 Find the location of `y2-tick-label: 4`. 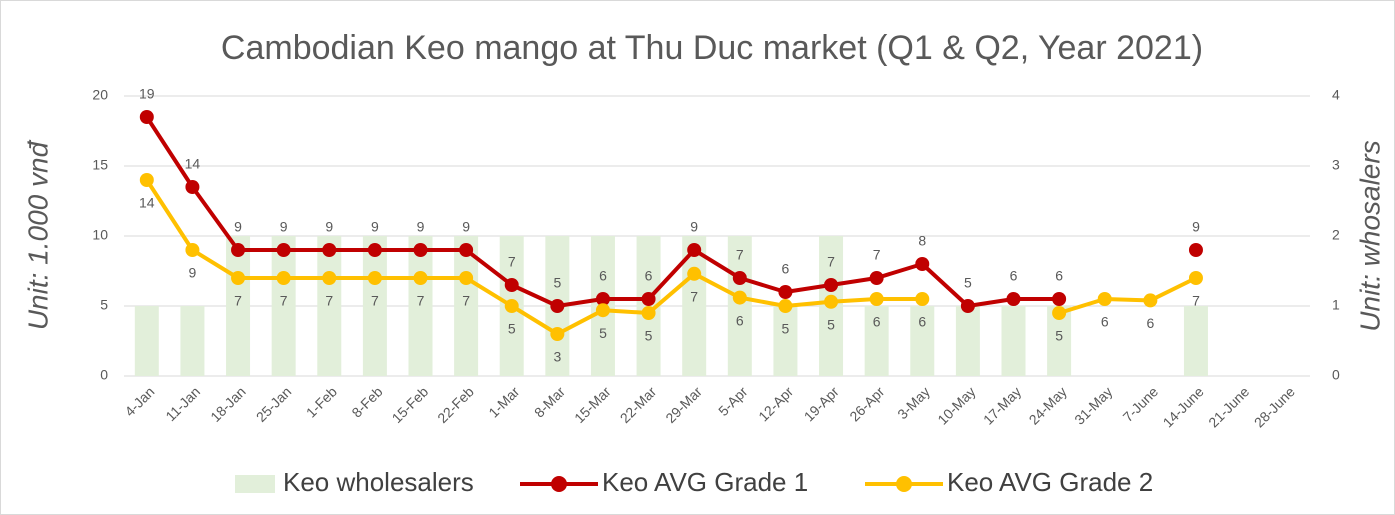

y2-tick-label: 4 is located at coordinates (1336, 95).